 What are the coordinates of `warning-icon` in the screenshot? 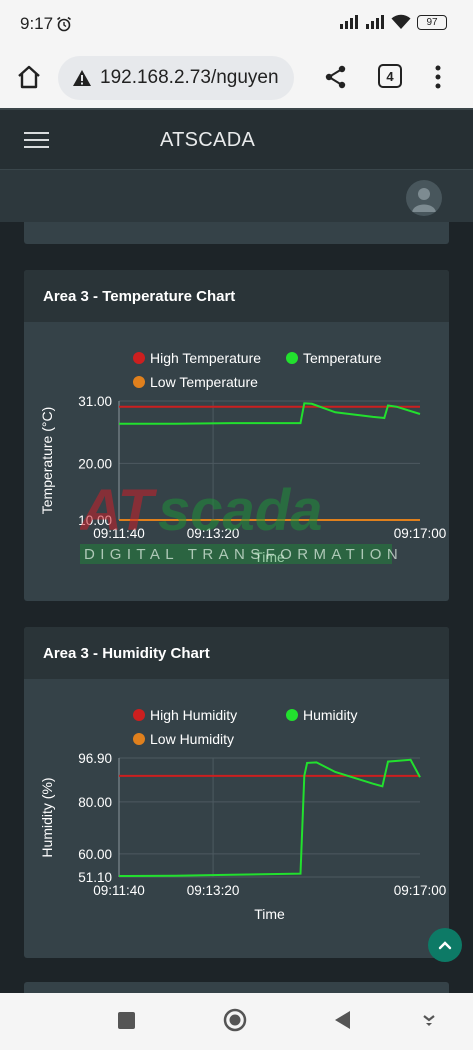 It's located at (82, 78).